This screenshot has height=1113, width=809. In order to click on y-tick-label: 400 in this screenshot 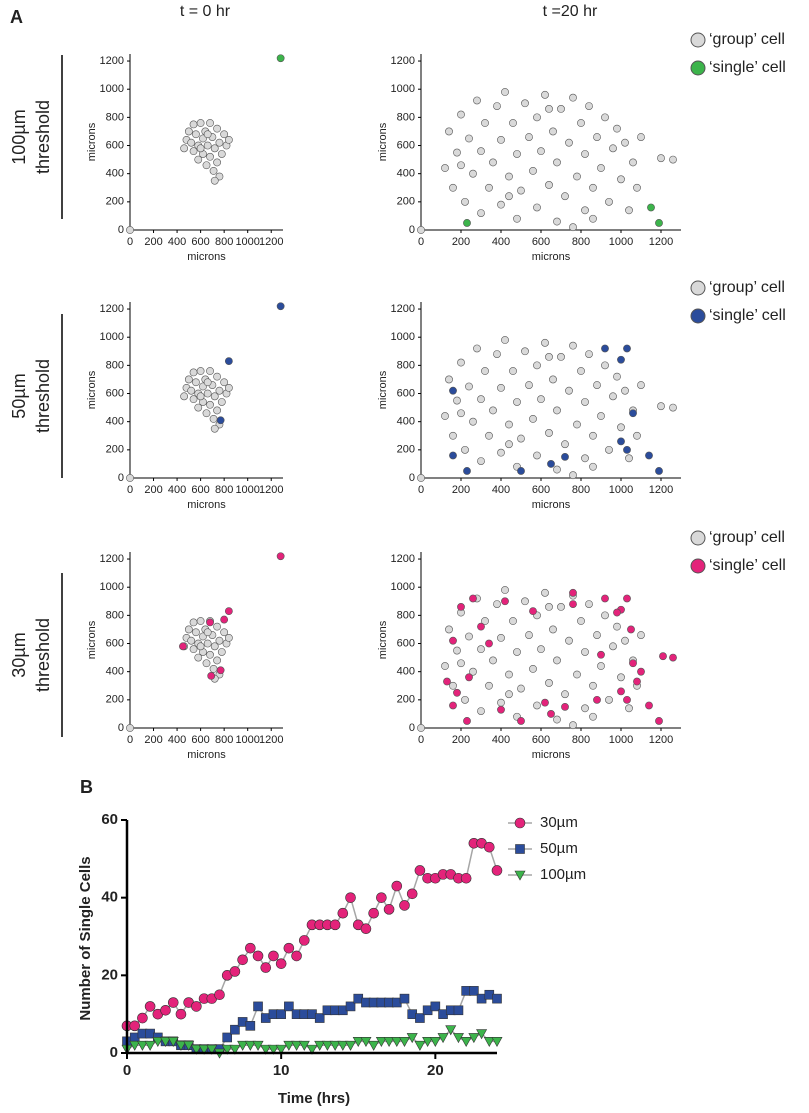, I will do `click(406, 422)`.